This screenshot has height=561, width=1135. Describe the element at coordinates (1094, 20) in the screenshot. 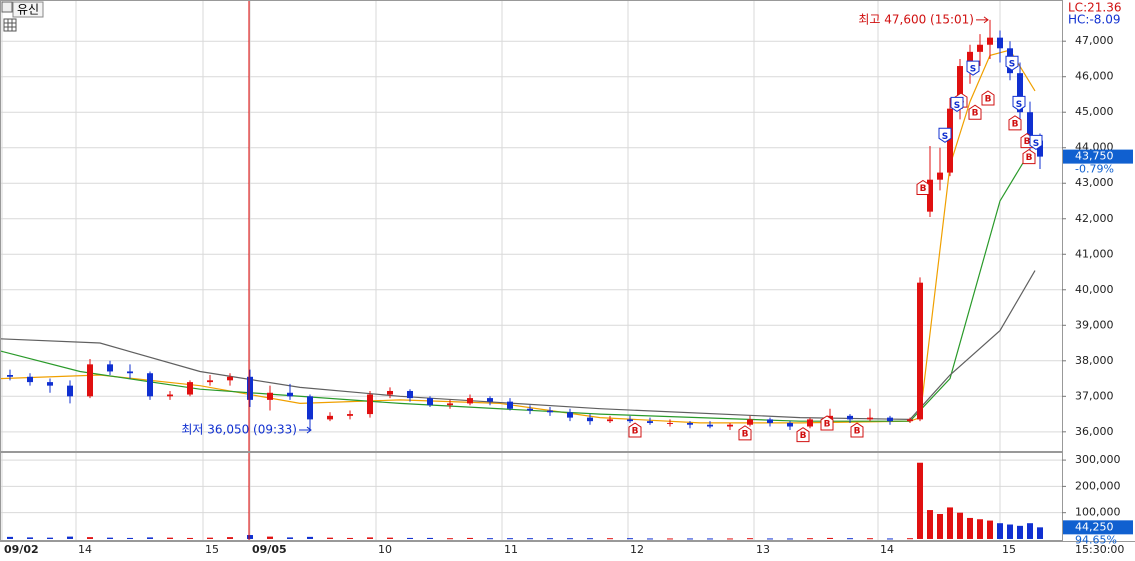

I see `hc-label: HC:-8.09` at that location.